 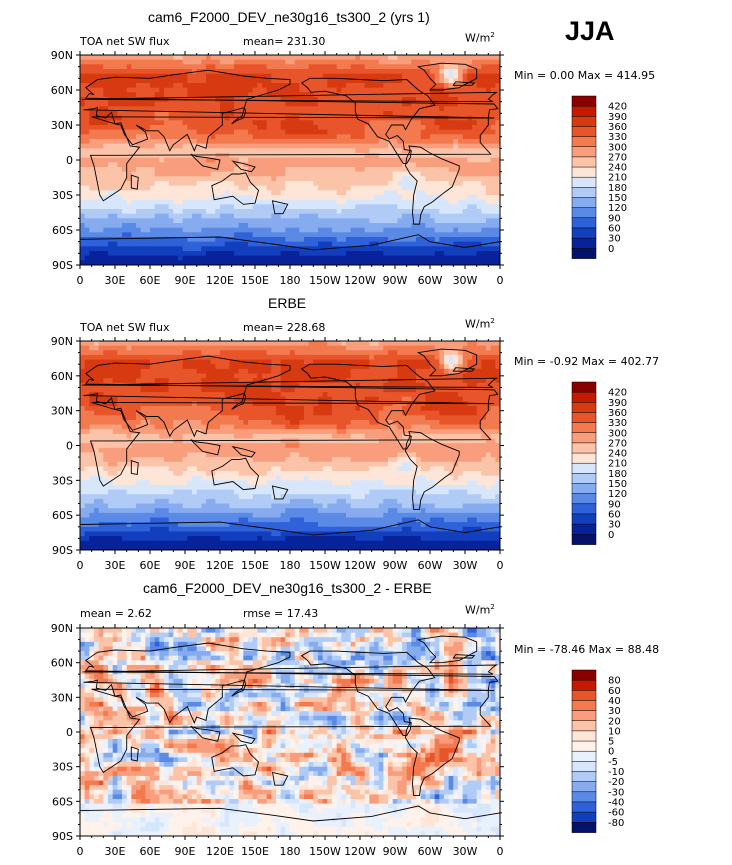 I want to click on colorbar-label: 120, so click(x=617, y=208).